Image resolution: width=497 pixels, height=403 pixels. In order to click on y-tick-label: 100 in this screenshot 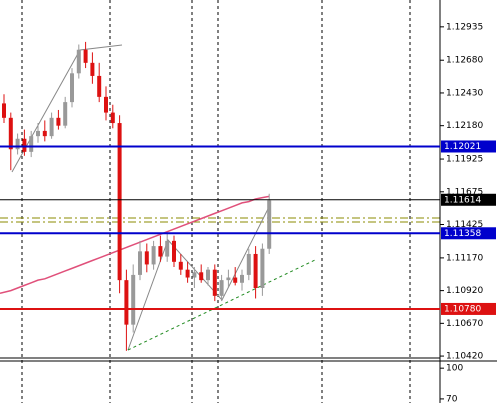, I will do `click(454, 369)`.